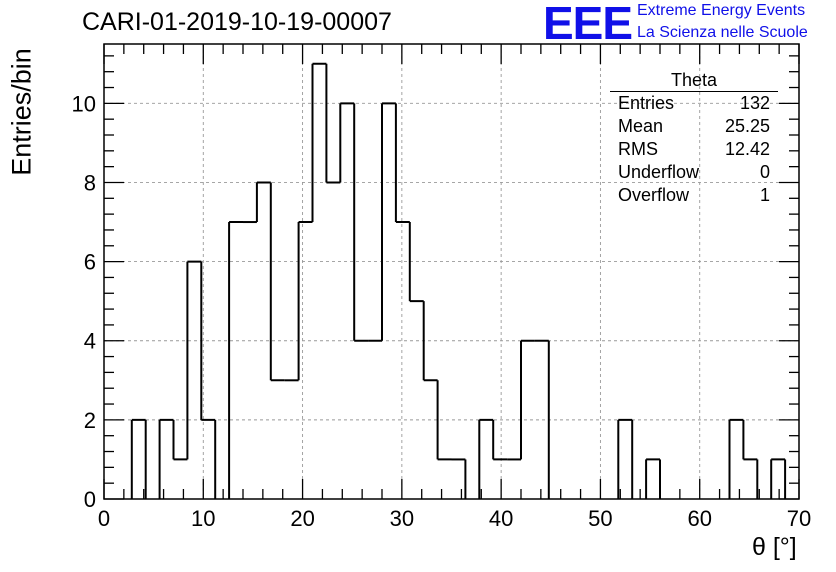 The width and height of the screenshot is (836, 572). I want to click on stats-label: RMS, so click(638, 149).